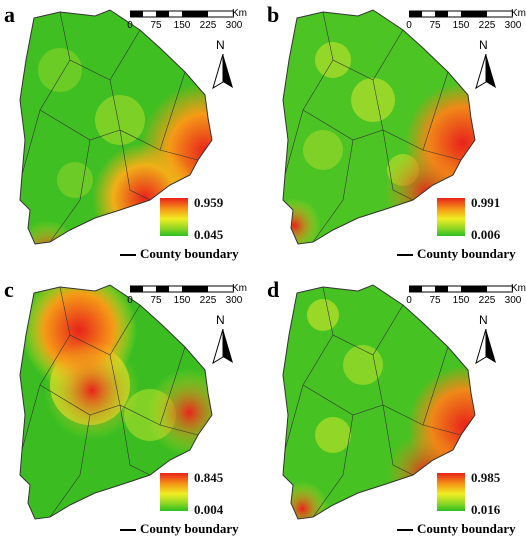  I want to click on panel-letter: b, so click(273, 14).